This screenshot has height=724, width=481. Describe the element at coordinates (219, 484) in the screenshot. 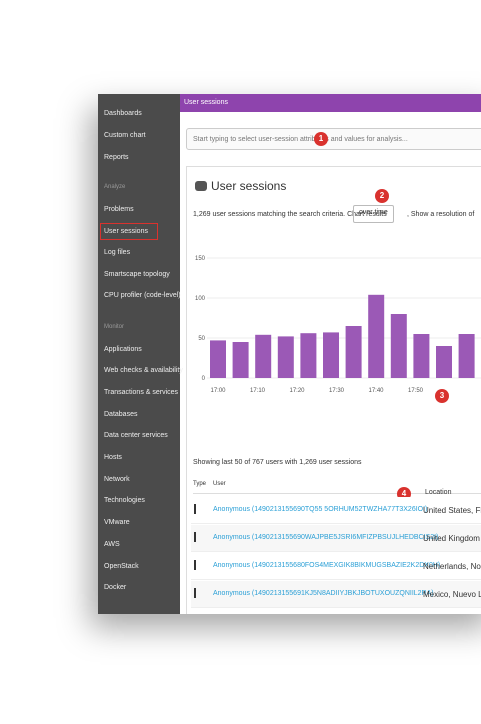

I see `col-header: User` at that location.